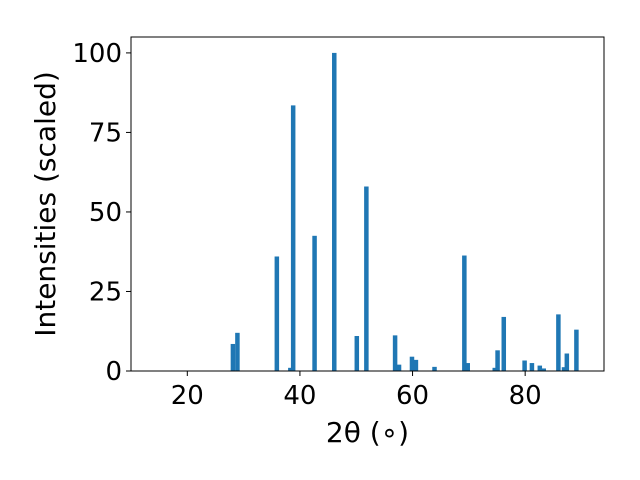 This screenshot has height=480, width=640. I want to click on y-tick-label: 75, so click(105, 133).